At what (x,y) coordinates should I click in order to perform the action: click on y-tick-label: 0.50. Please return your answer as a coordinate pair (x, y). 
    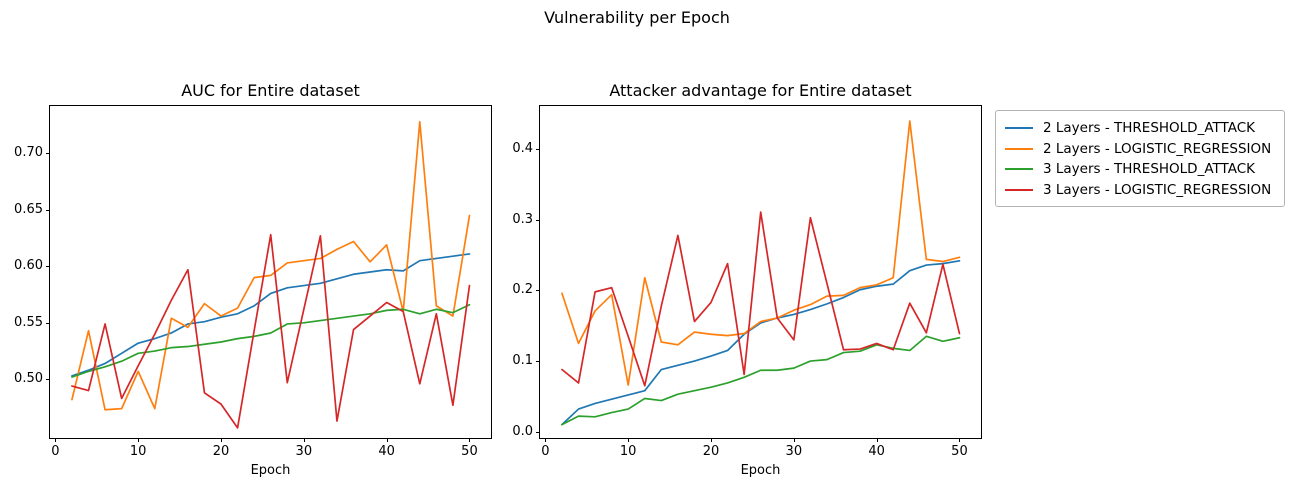
    Looking at the image, I should click on (28, 379).